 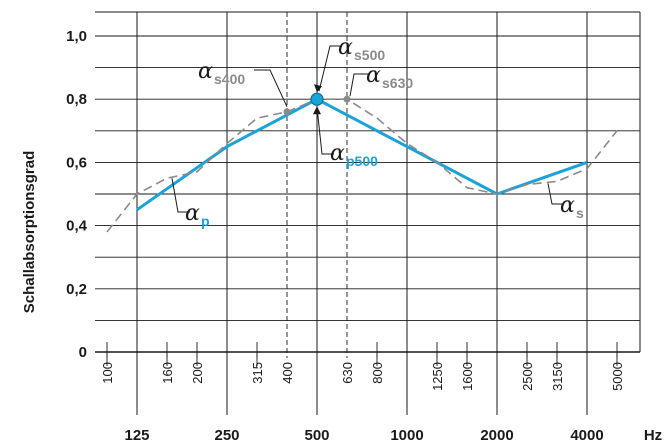 I want to click on y-tick-label: 1,0, so click(x=76, y=36).